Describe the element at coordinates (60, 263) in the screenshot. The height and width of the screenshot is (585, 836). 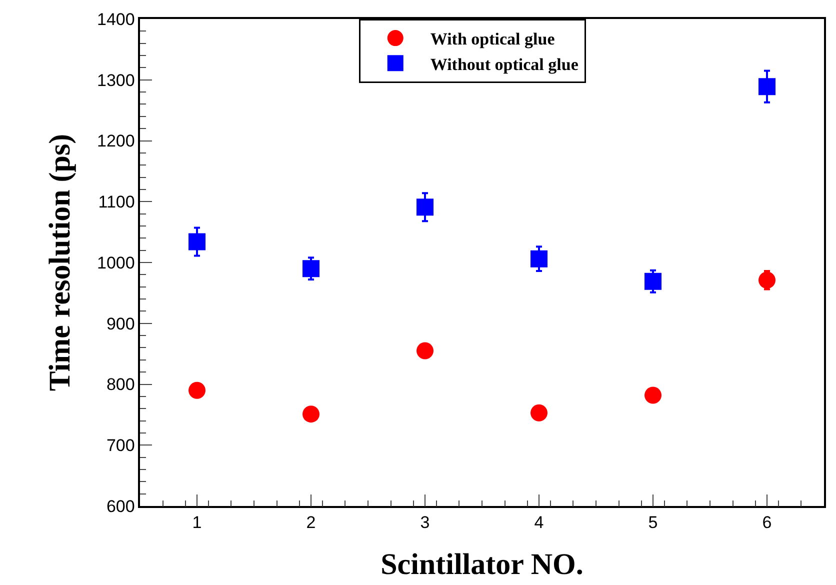
I see `y-axis-title: Time resolution (ps)` at that location.